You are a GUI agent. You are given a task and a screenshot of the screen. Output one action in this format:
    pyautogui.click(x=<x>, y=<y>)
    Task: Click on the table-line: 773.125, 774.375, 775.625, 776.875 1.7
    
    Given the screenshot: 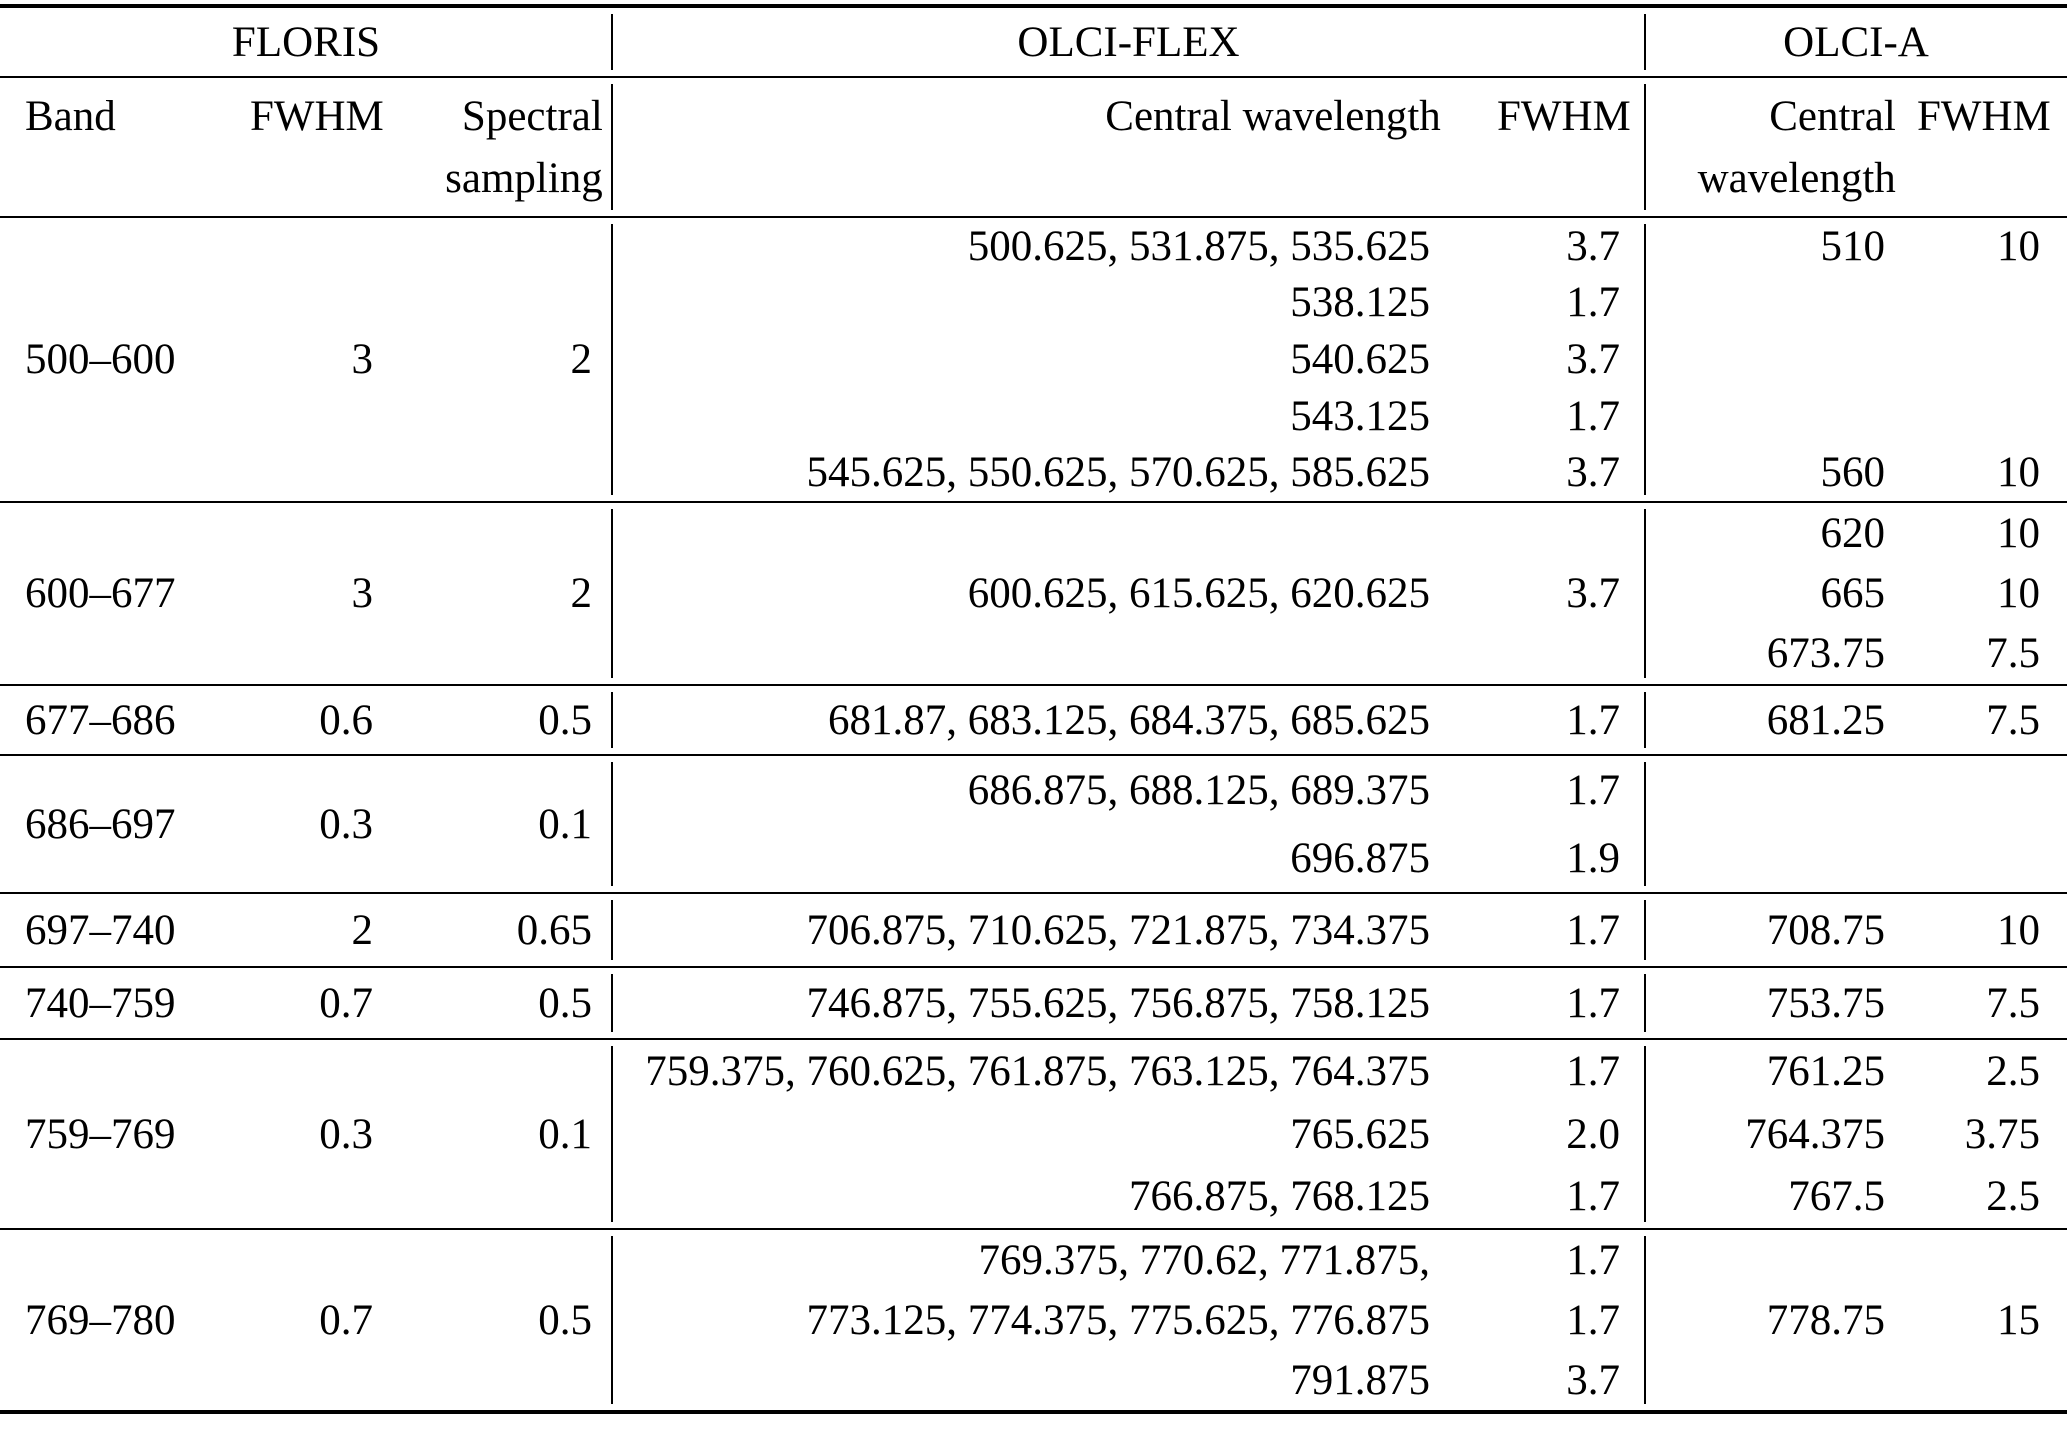 What is the action you would take?
    pyautogui.click(x=1128, y=1320)
    